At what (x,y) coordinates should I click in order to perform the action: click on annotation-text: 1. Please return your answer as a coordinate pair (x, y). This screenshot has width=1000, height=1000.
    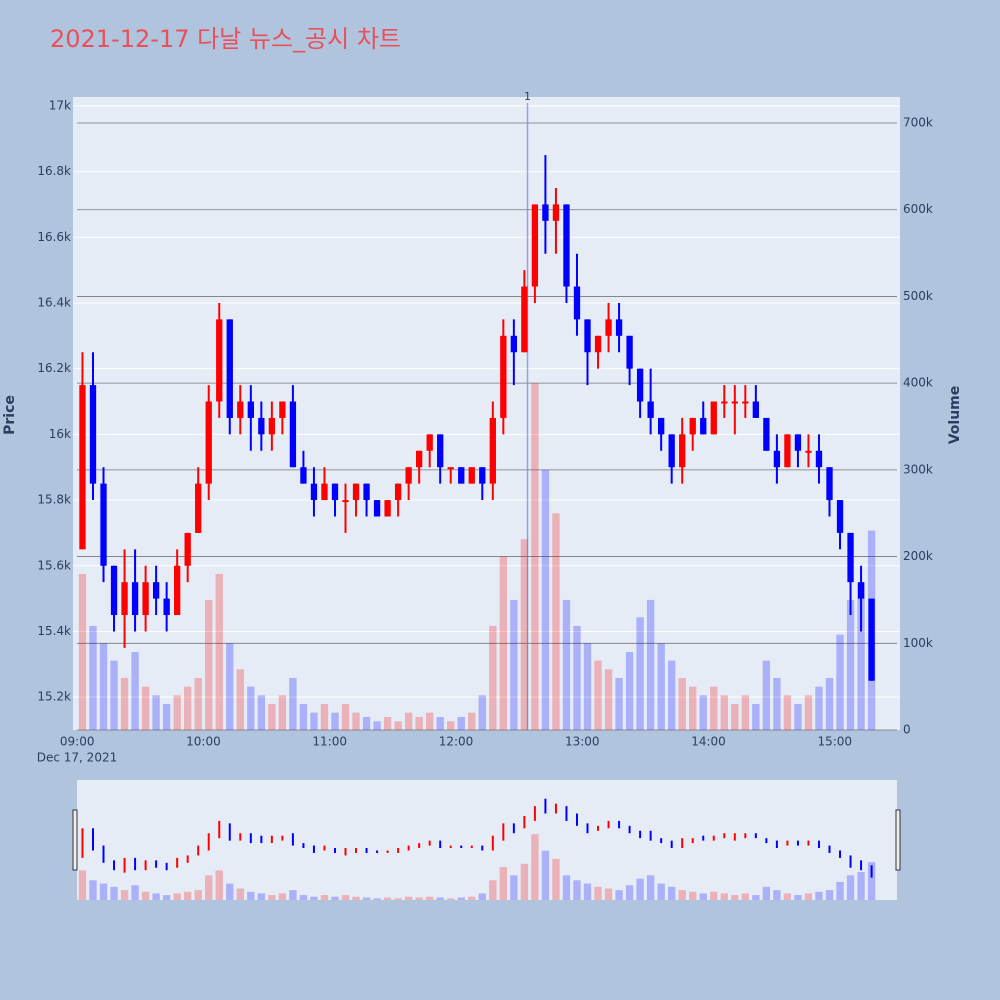
    Looking at the image, I should click on (527, 96).